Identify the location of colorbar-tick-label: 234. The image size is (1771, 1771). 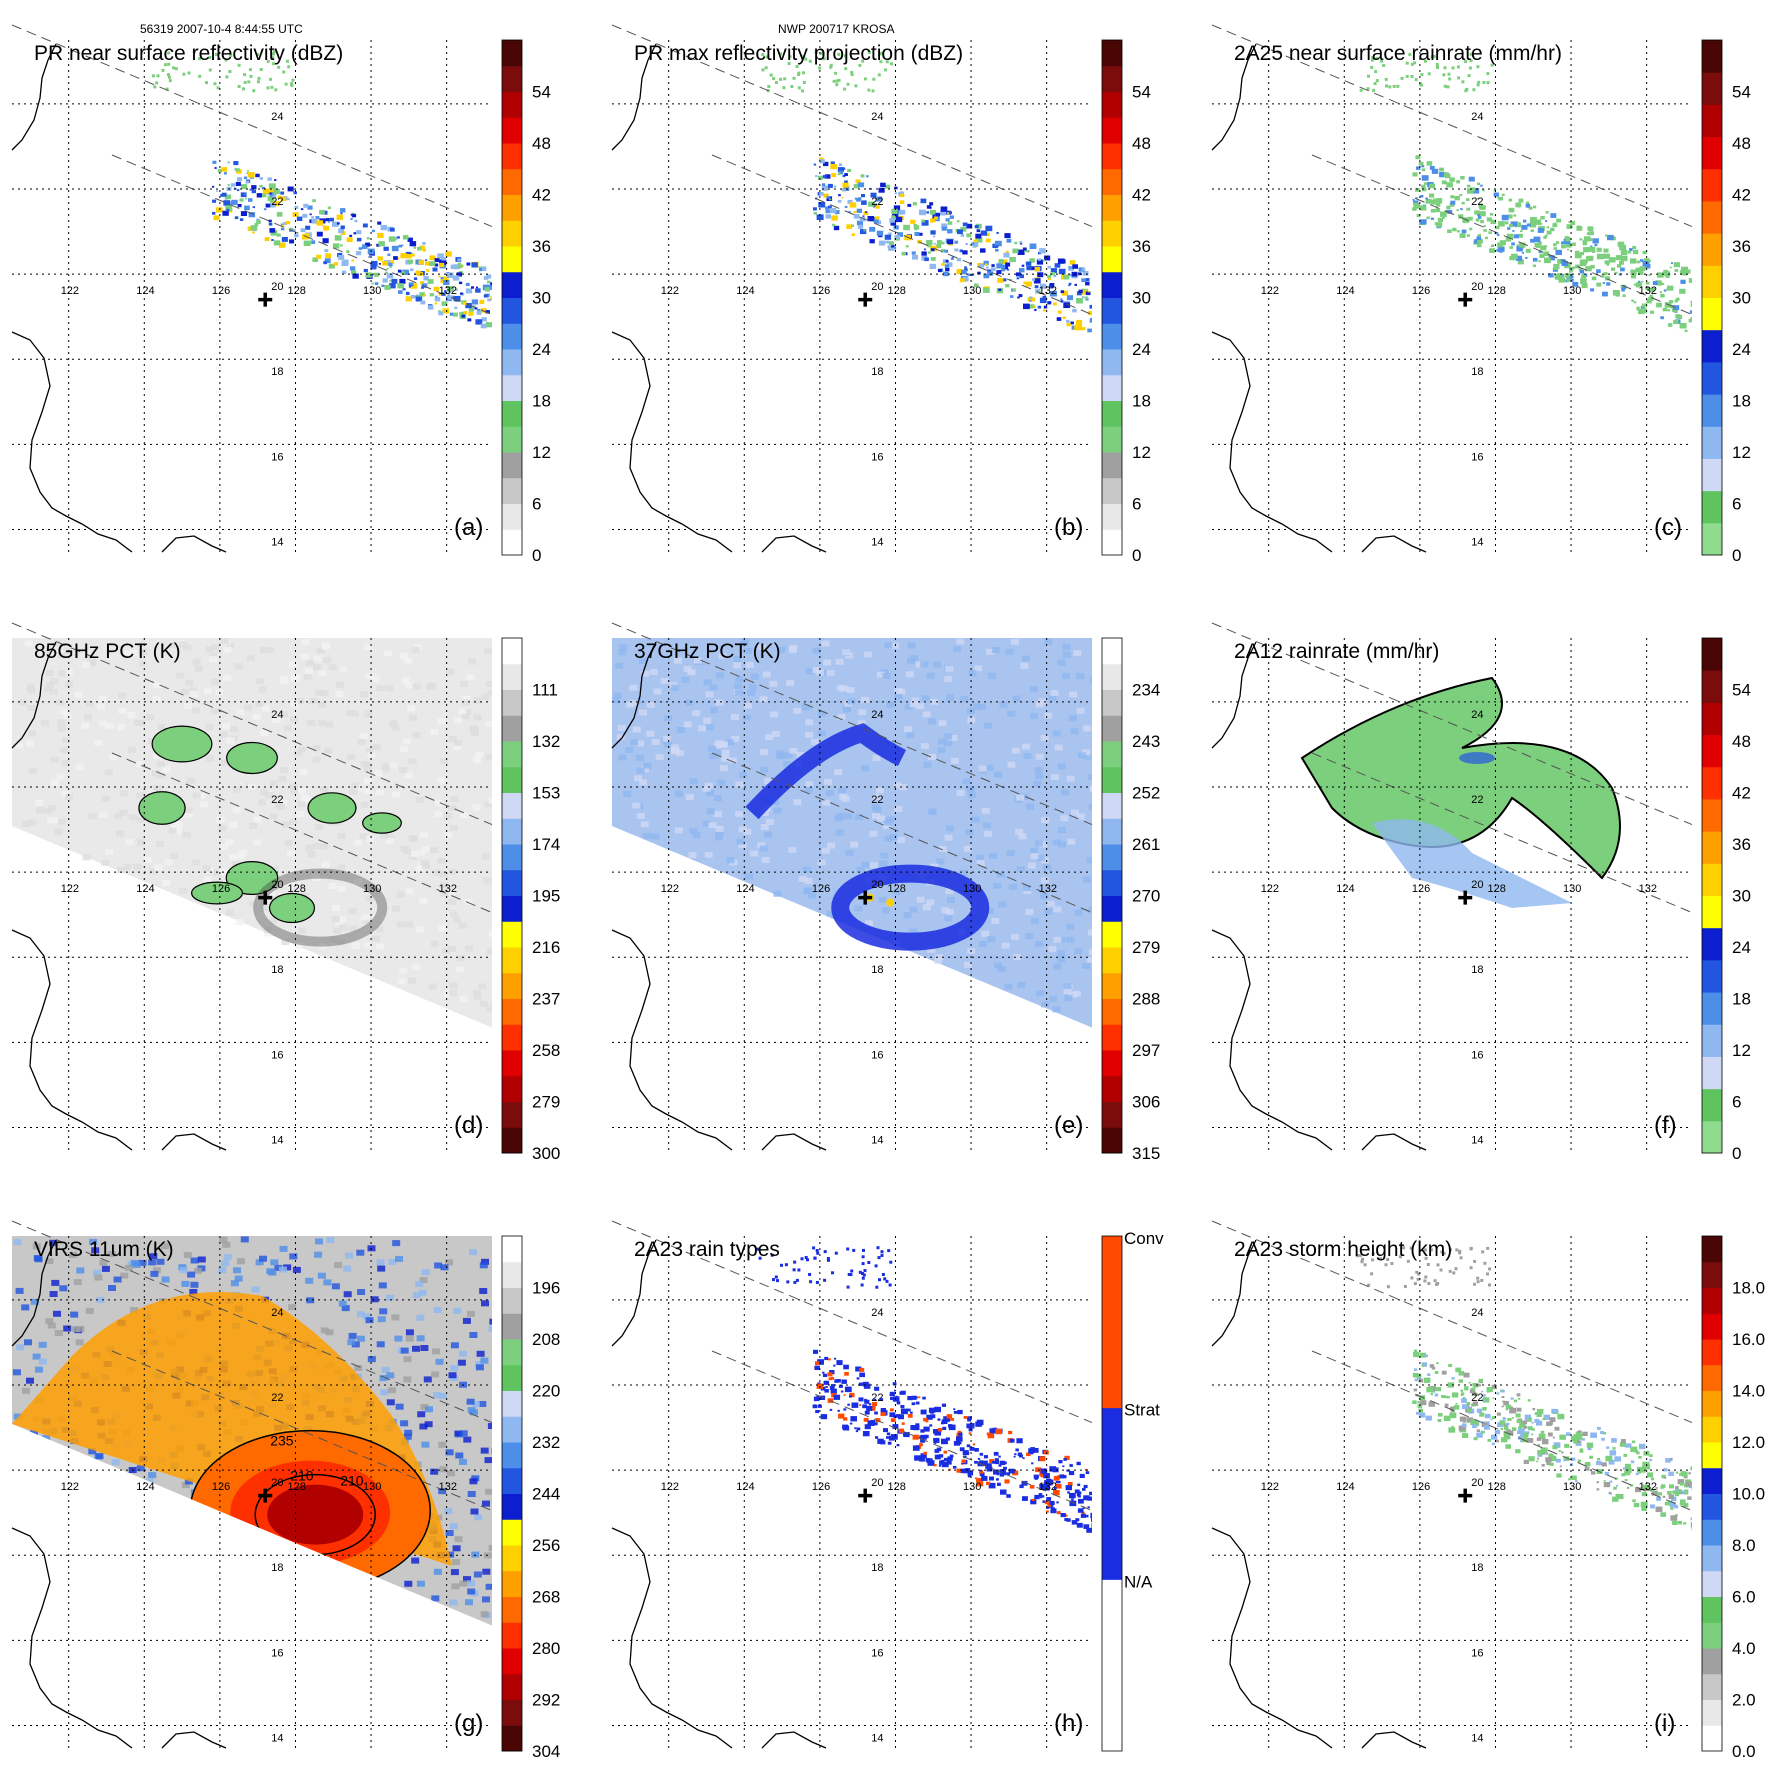
(1146, 690).